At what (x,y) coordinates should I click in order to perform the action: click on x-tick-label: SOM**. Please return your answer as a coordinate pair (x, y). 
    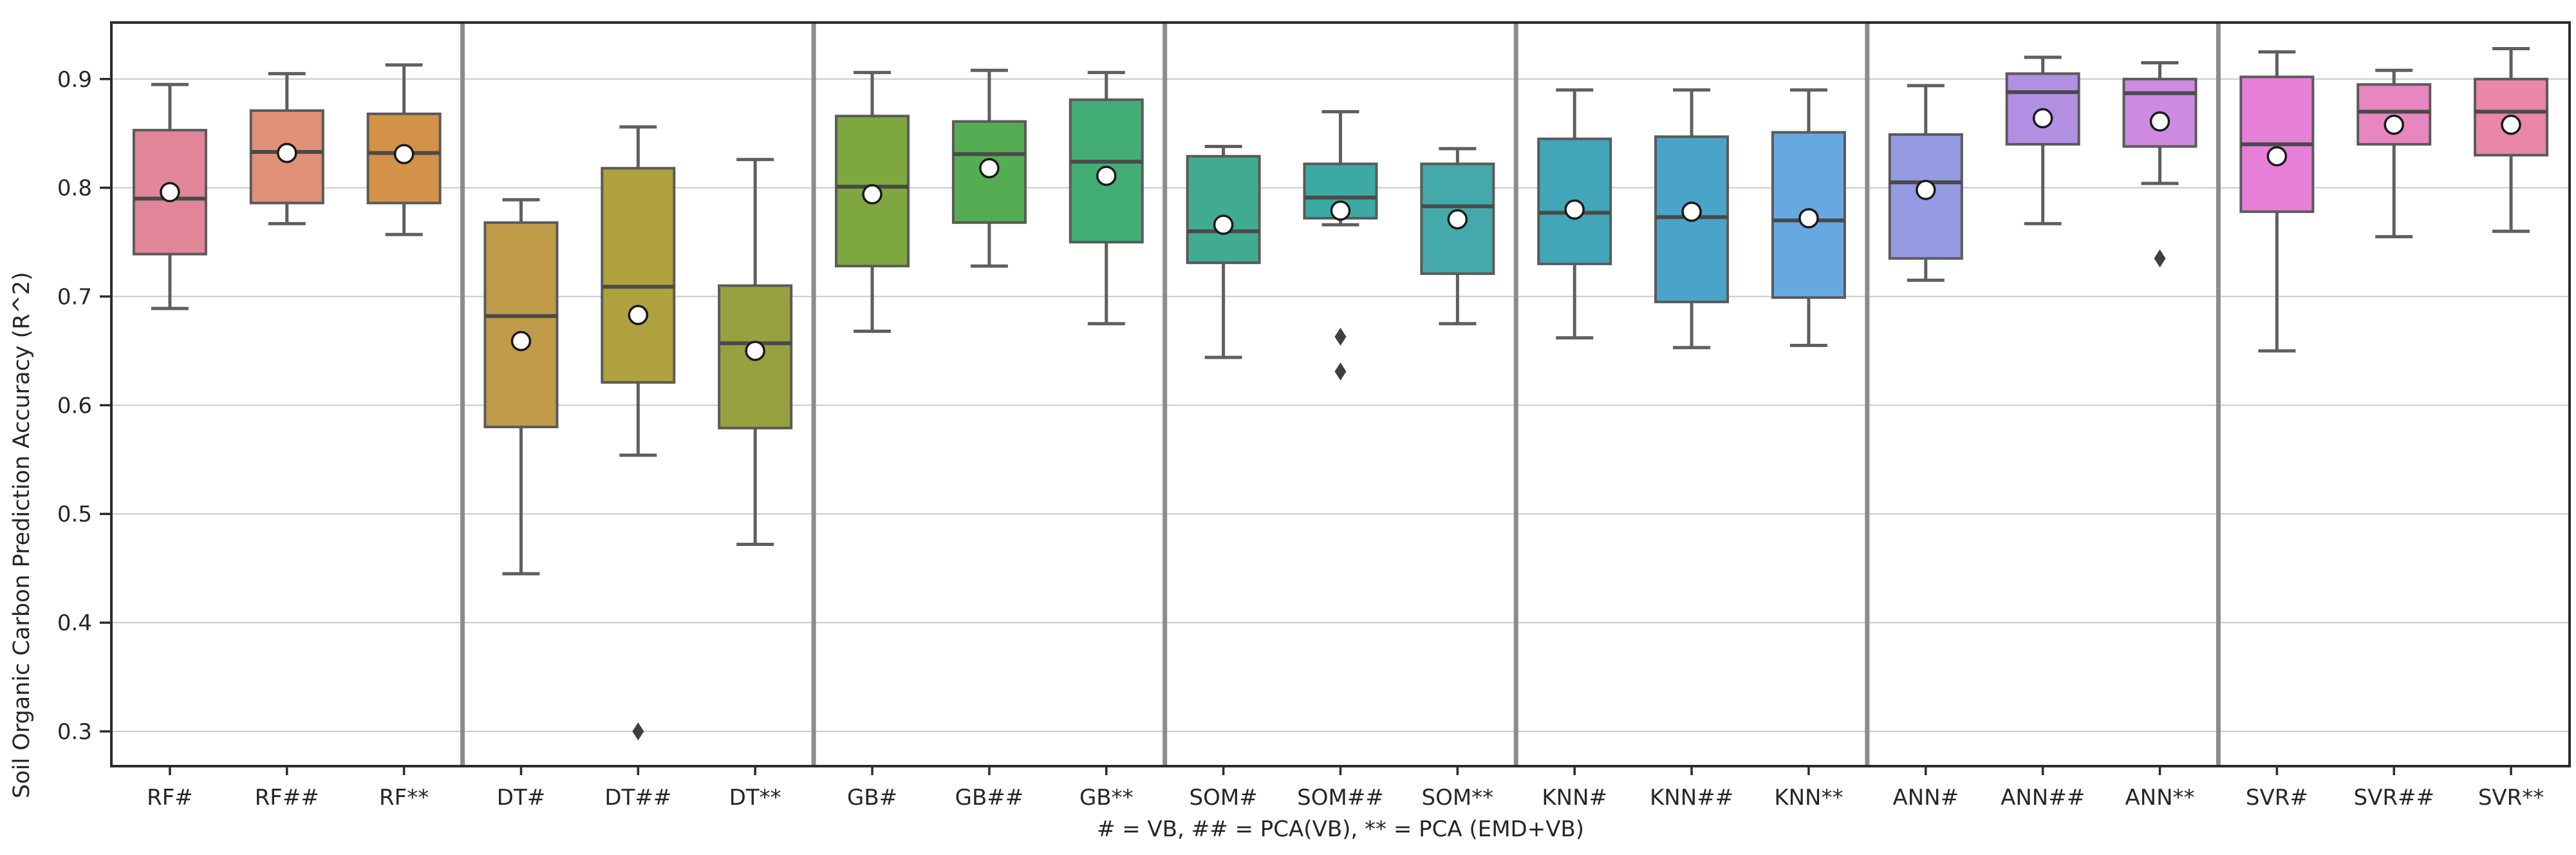
    Looking at the image, I should click on (1458, 798).